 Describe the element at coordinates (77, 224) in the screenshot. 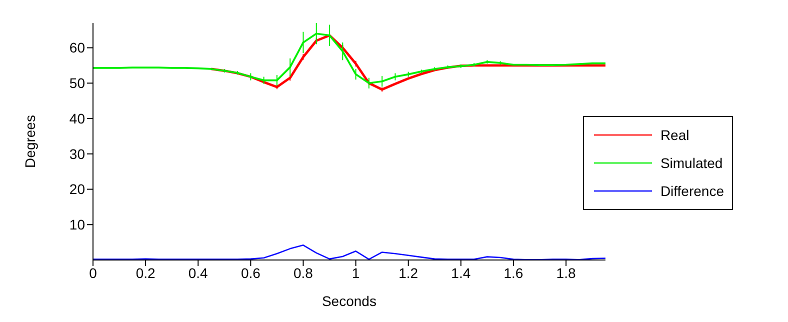

I see `y-tick-label: 10` at that location.